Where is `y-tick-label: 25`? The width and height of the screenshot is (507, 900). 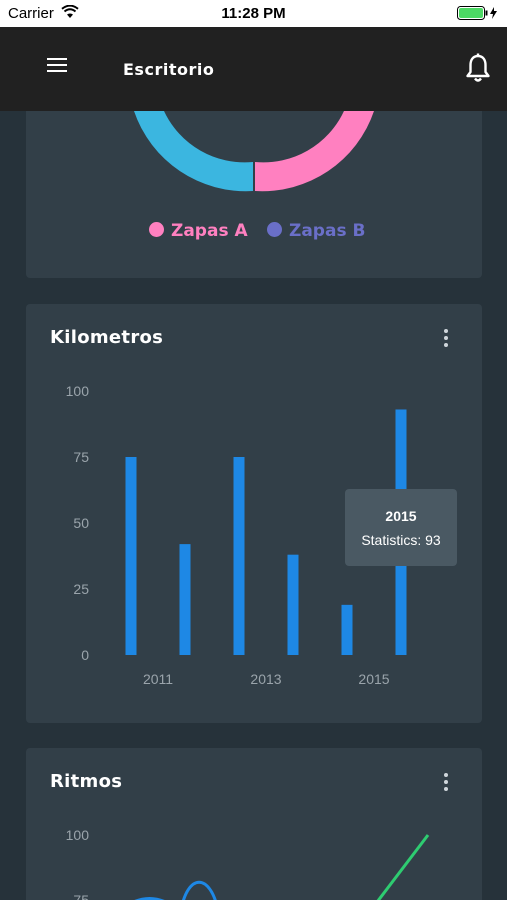
y-tick-label: 25 is located at coordinates (81, 589).